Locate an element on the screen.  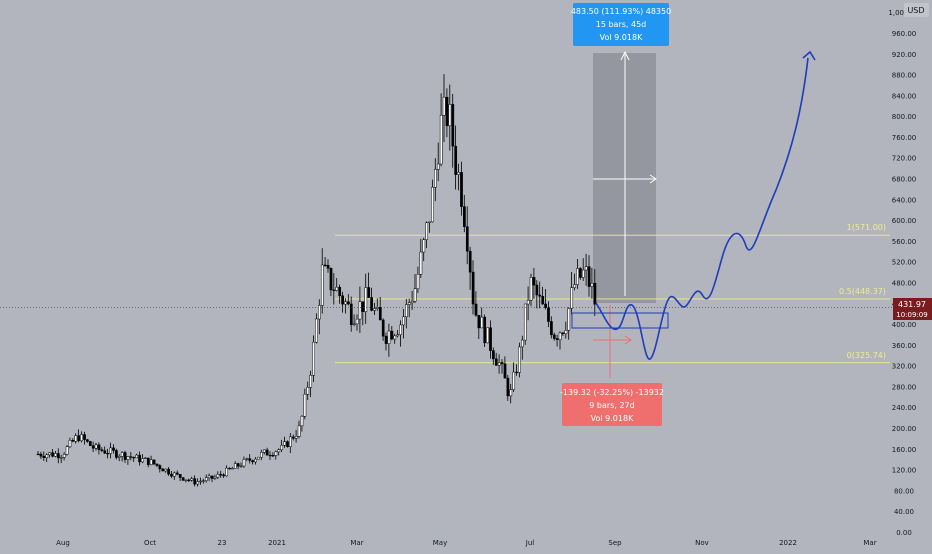
short-position-line2: 9 bars, 27d is located at coordinates (611, 405).